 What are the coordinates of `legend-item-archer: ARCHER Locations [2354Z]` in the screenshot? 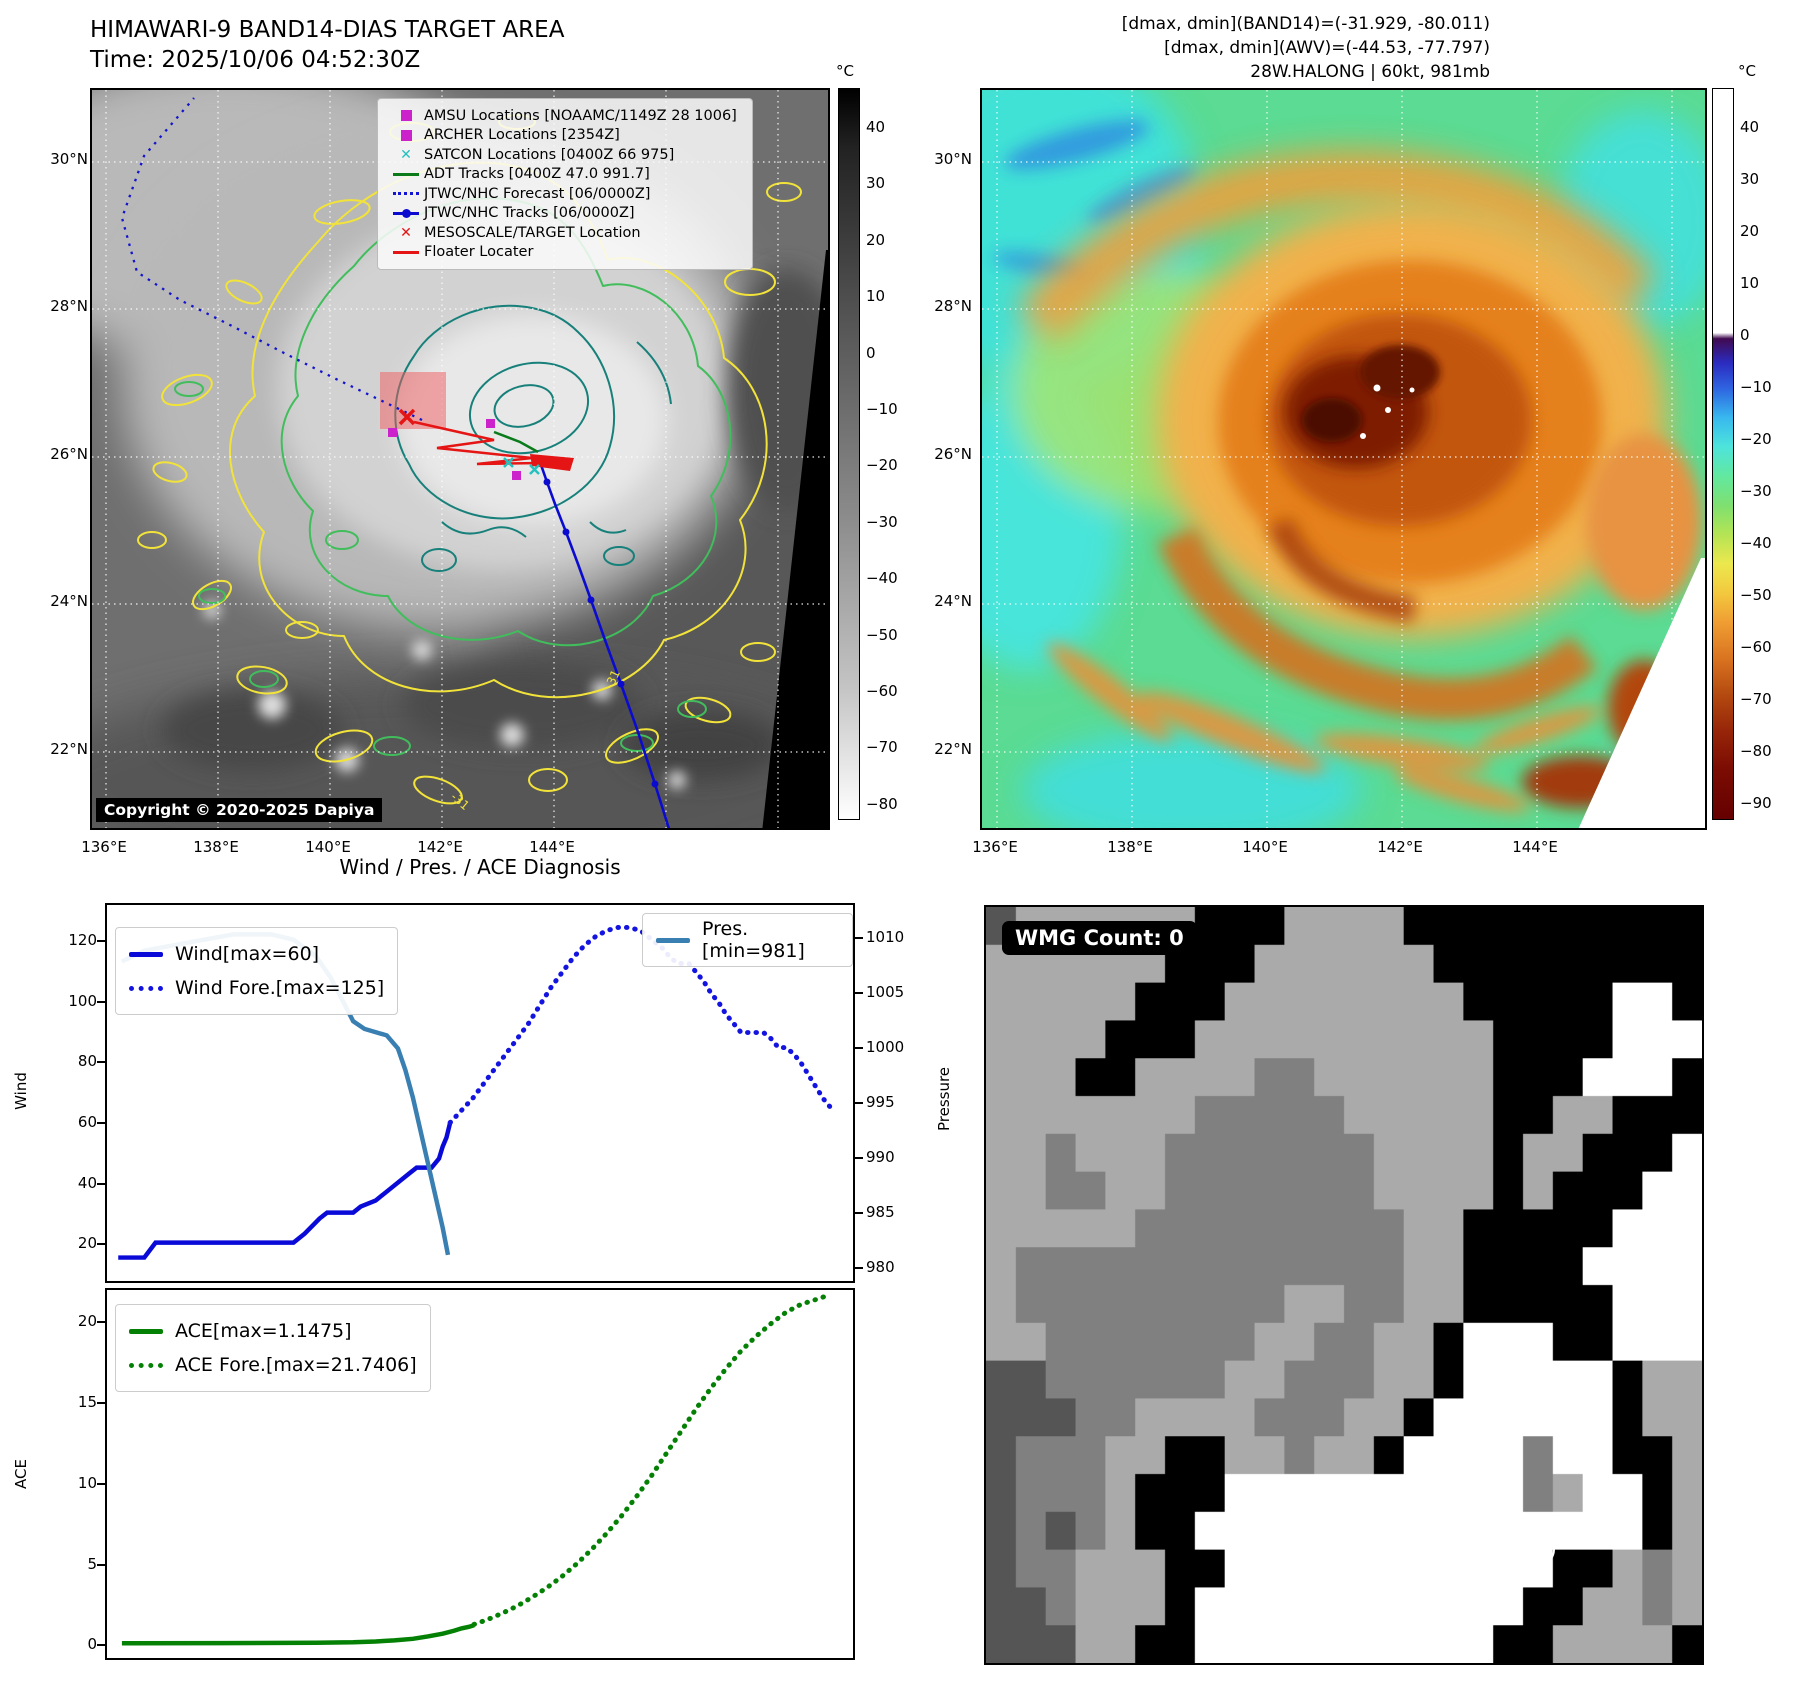 It's located at (565, 136).